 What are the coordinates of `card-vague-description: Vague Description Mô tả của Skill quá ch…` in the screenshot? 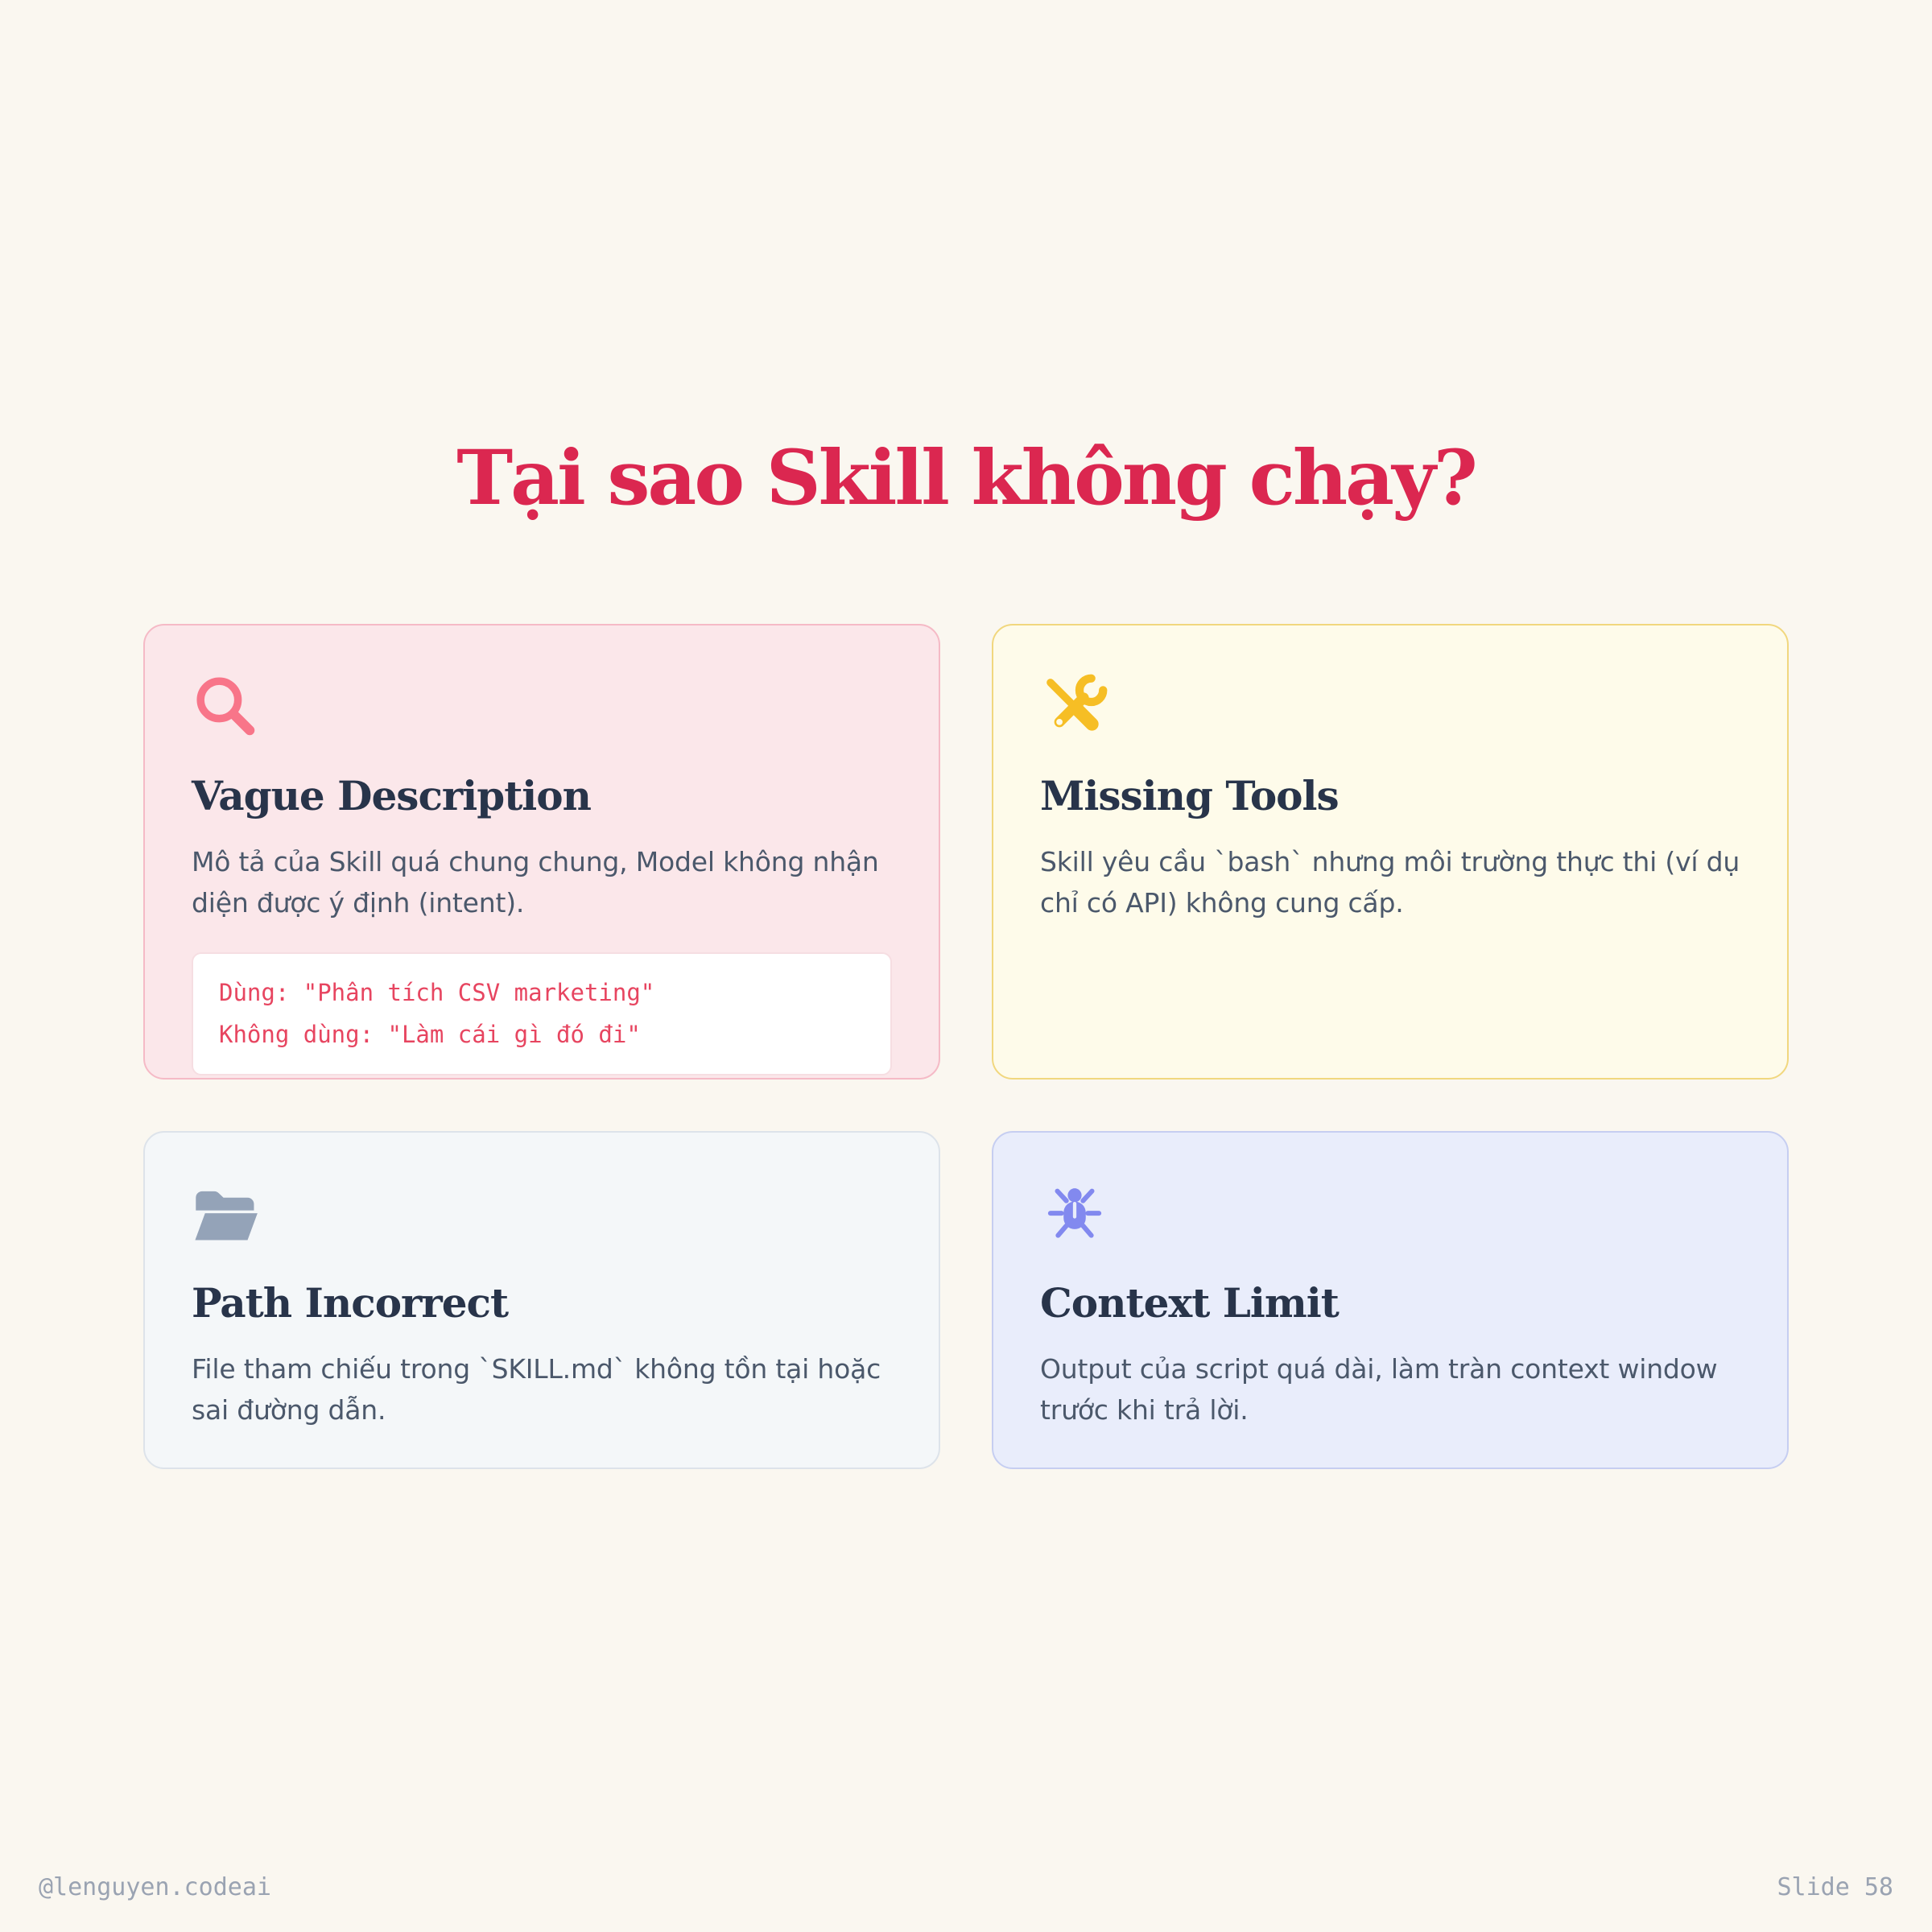 It's located at (541, 852).